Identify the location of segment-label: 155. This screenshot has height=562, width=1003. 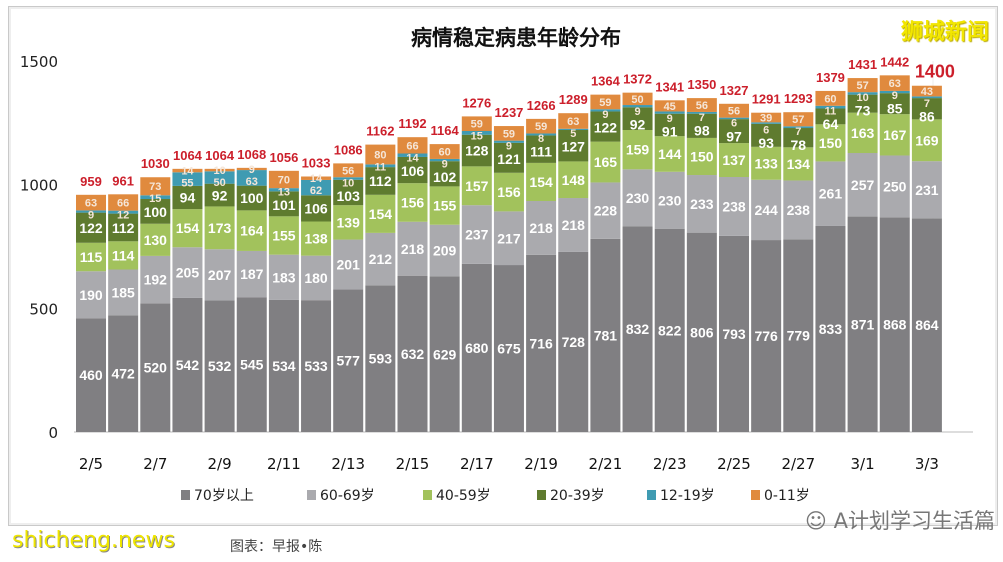
(445, 206).